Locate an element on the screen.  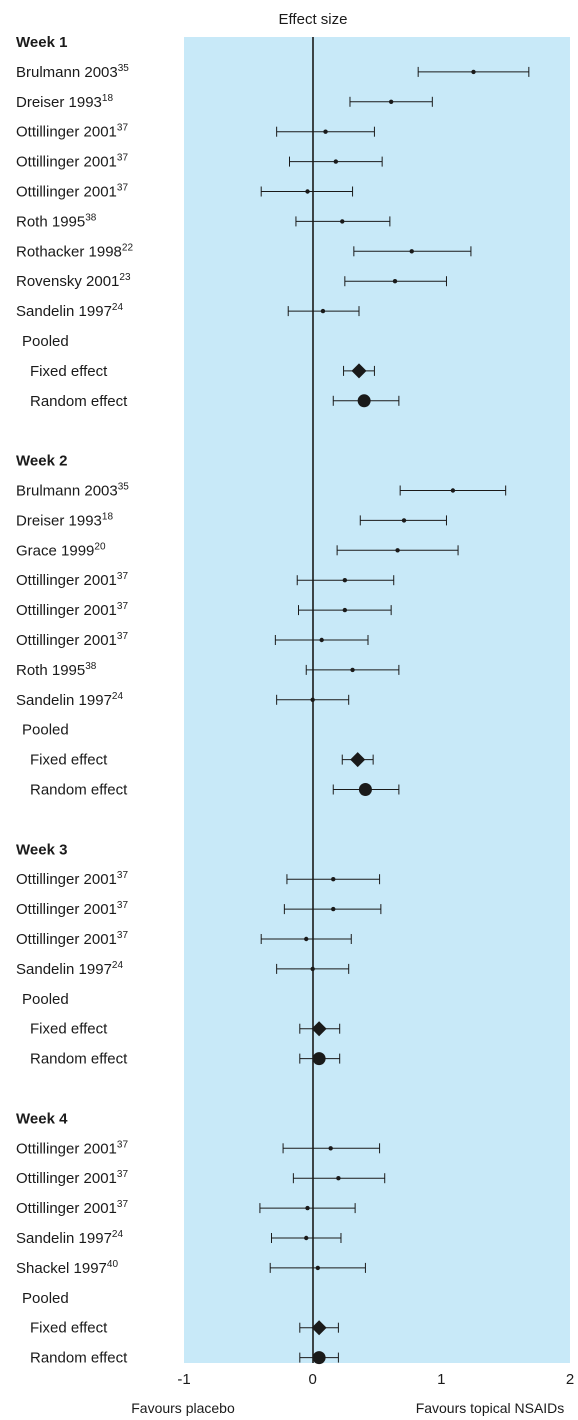
week-3-study-label: Ottillinger 200137 is located at coordinates (72, 879).